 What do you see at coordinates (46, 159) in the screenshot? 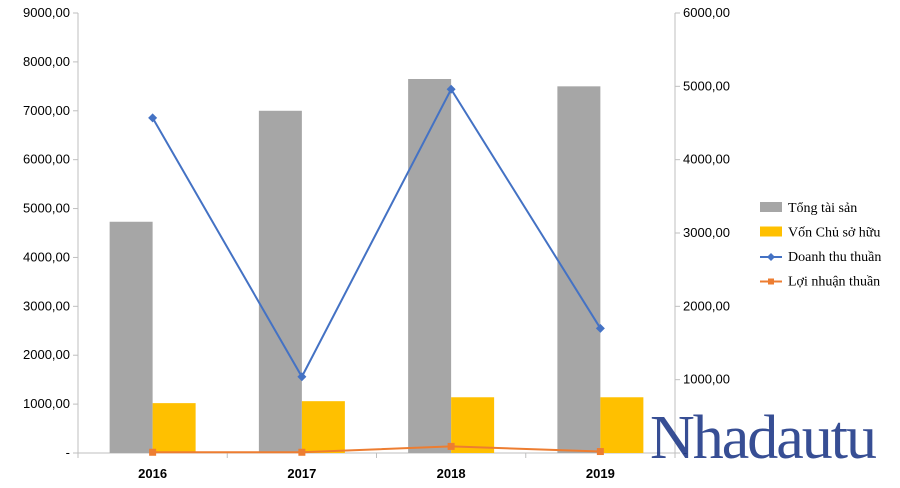
I see `left-tick-label: 6000,00` at bounding box center [46, 159].